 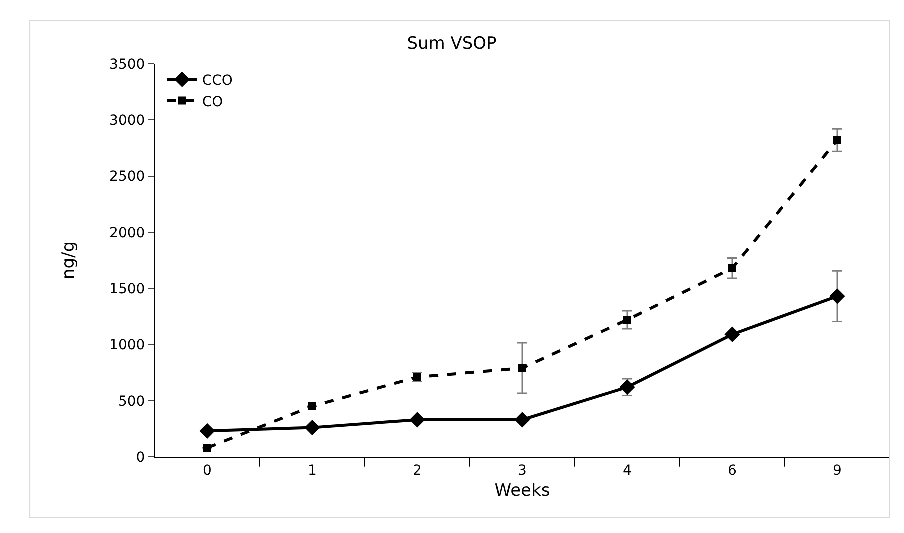 What do you see at coordinates (128, 177) in the screenshot?
I see `y-tick-label: 2500` at bounding box center [128, 177].